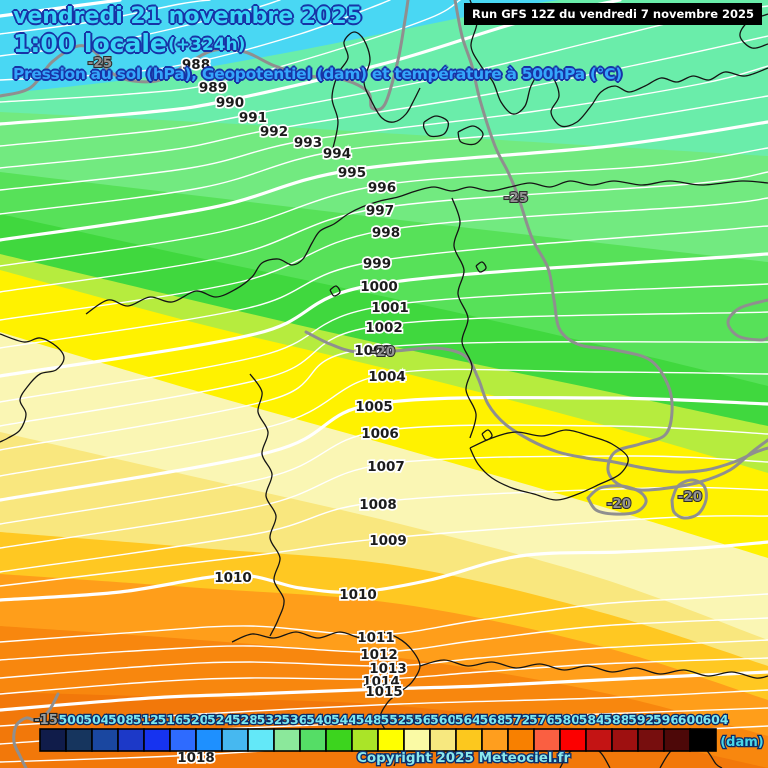 This screenshot has width=768, height=768. I want to click on svg-text: 1002, so click(384, 328).